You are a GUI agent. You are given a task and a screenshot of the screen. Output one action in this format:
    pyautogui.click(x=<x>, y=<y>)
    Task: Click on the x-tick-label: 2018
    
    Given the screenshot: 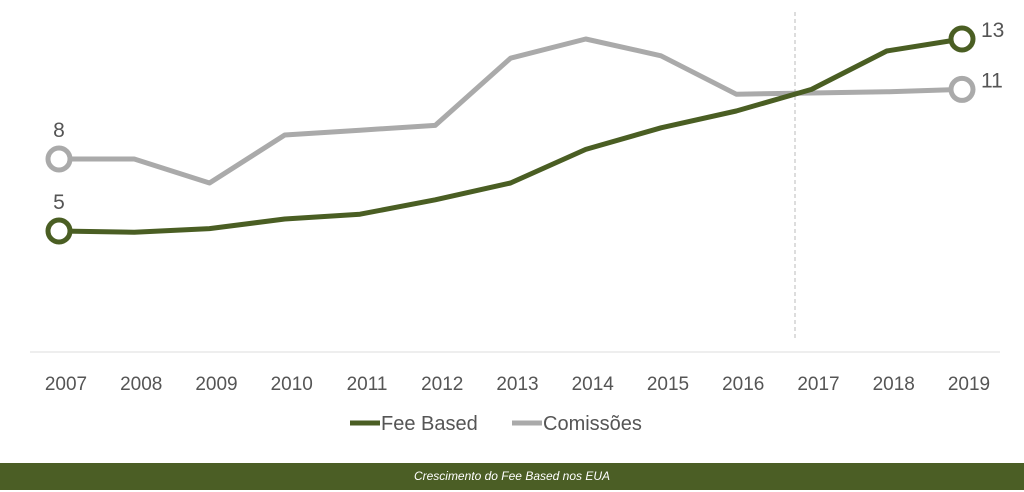 What is the action you would take?
    pyautogui.click(x=894, y=384)
    